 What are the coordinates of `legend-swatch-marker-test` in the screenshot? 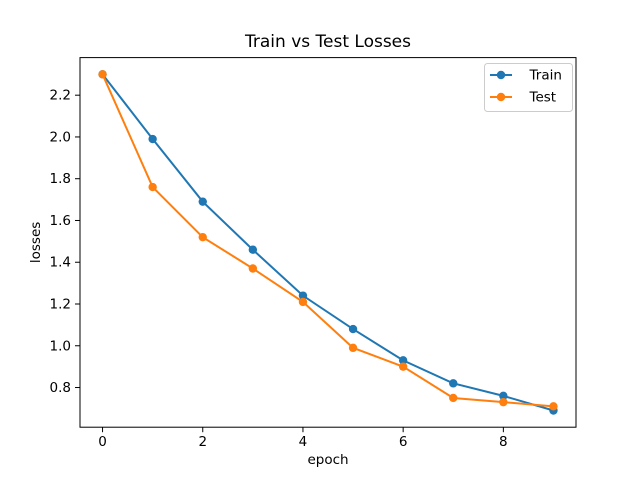 It's located at (501, 97).